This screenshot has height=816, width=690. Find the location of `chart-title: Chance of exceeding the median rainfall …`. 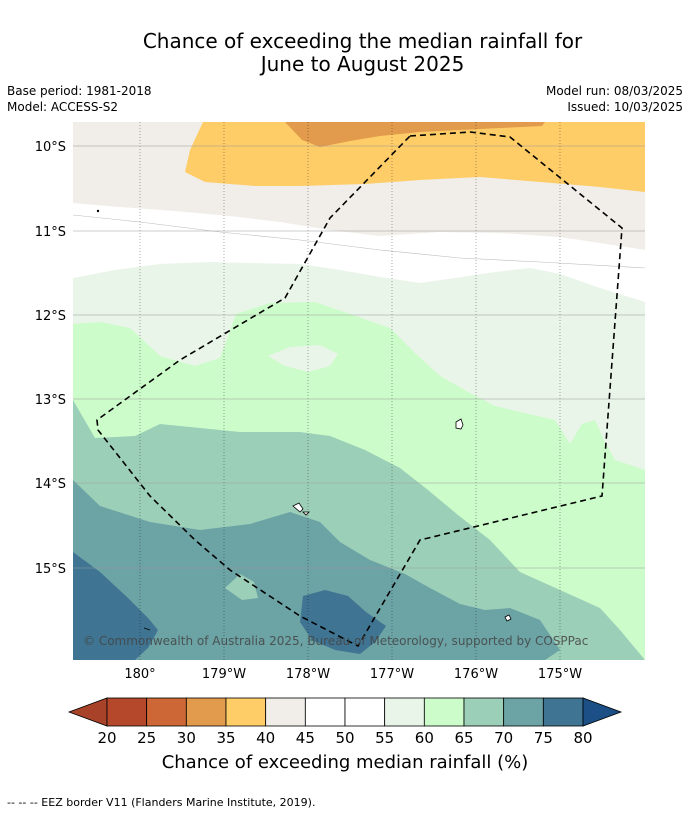

chart-title: Chance of exceeding the median rainfall … is located at coordinates (345, 53).